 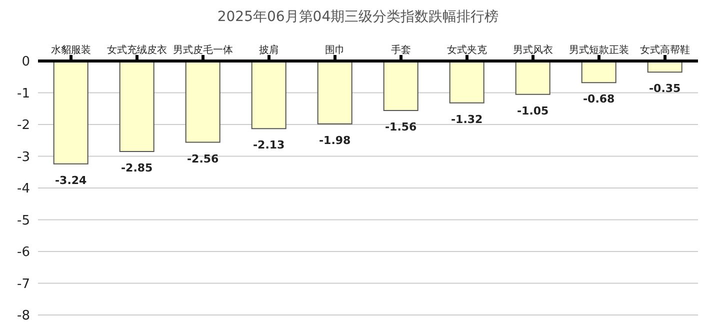 What do you see at coordinates (23, 284) in the screenshot?
I see `y-tick-label: -7` at bounding box center [23, 284].